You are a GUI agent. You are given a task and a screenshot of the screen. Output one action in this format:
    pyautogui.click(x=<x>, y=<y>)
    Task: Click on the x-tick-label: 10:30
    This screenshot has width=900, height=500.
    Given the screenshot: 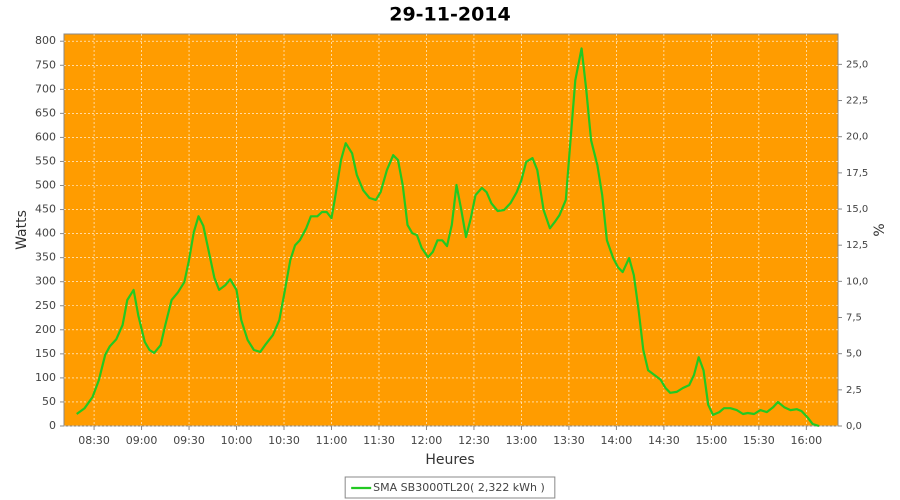 What is the action you would take?
    pyautogui.click(x=284, y=440)
    